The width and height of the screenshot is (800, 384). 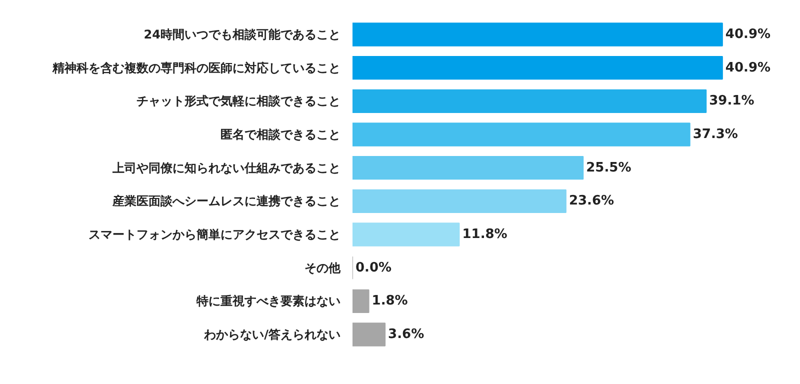 What do you see at coordinates (485, 234) in the screenshot?
I see `data-label: 11.8%` at bounding box center [485, 234].